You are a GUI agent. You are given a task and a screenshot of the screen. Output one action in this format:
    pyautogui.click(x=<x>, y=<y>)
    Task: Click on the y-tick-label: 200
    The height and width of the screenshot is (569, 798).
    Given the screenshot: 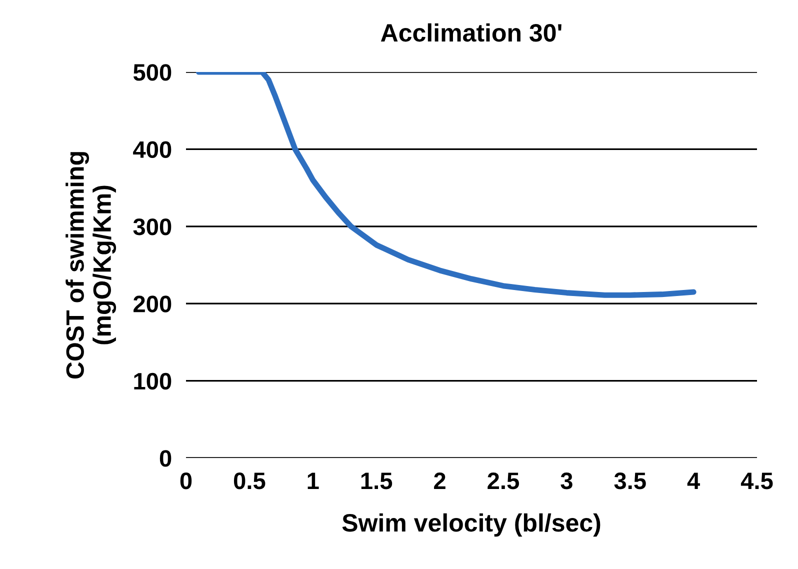 What is the action you would take?
    pyautogui.click(x=153, y=304)
    